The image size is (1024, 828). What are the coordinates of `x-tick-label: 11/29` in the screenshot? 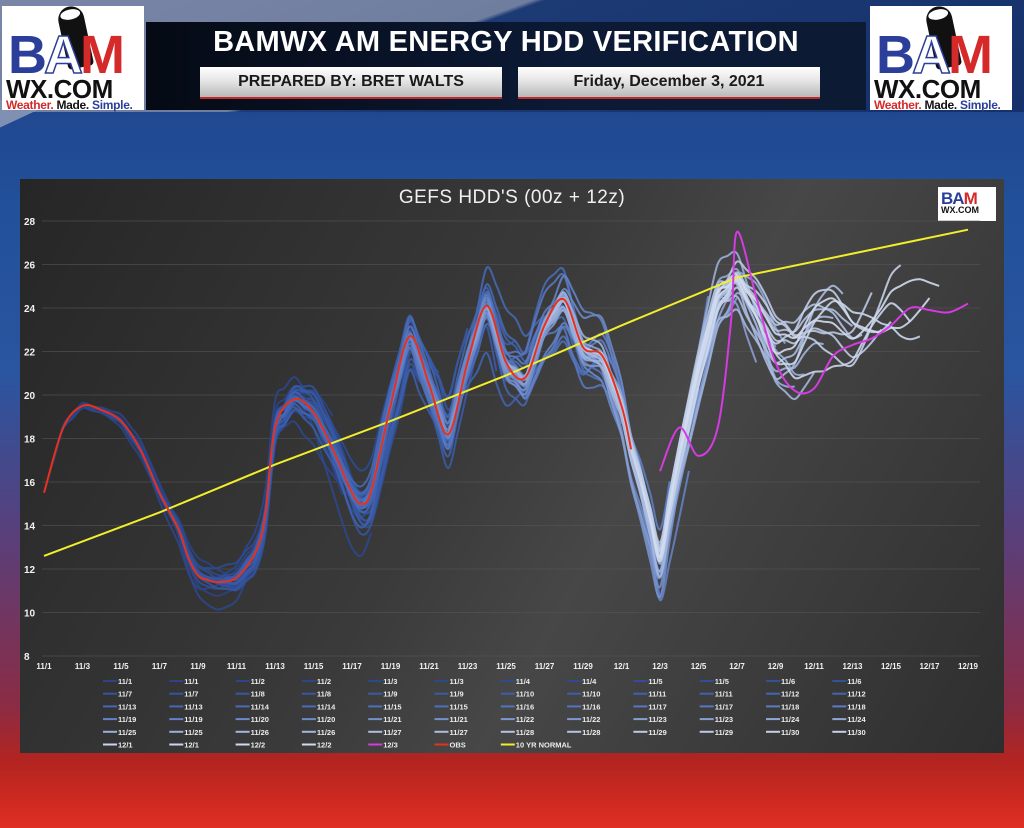 It's located at (583, 666).